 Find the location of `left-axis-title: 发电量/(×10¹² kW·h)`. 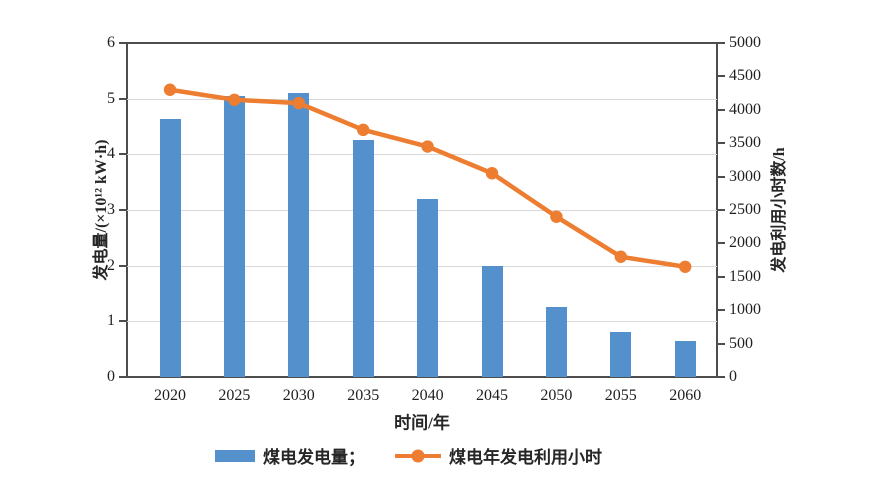

left-axis-title: 发电量/(×10¹² kW·h) is located at coordinates (101, 210).